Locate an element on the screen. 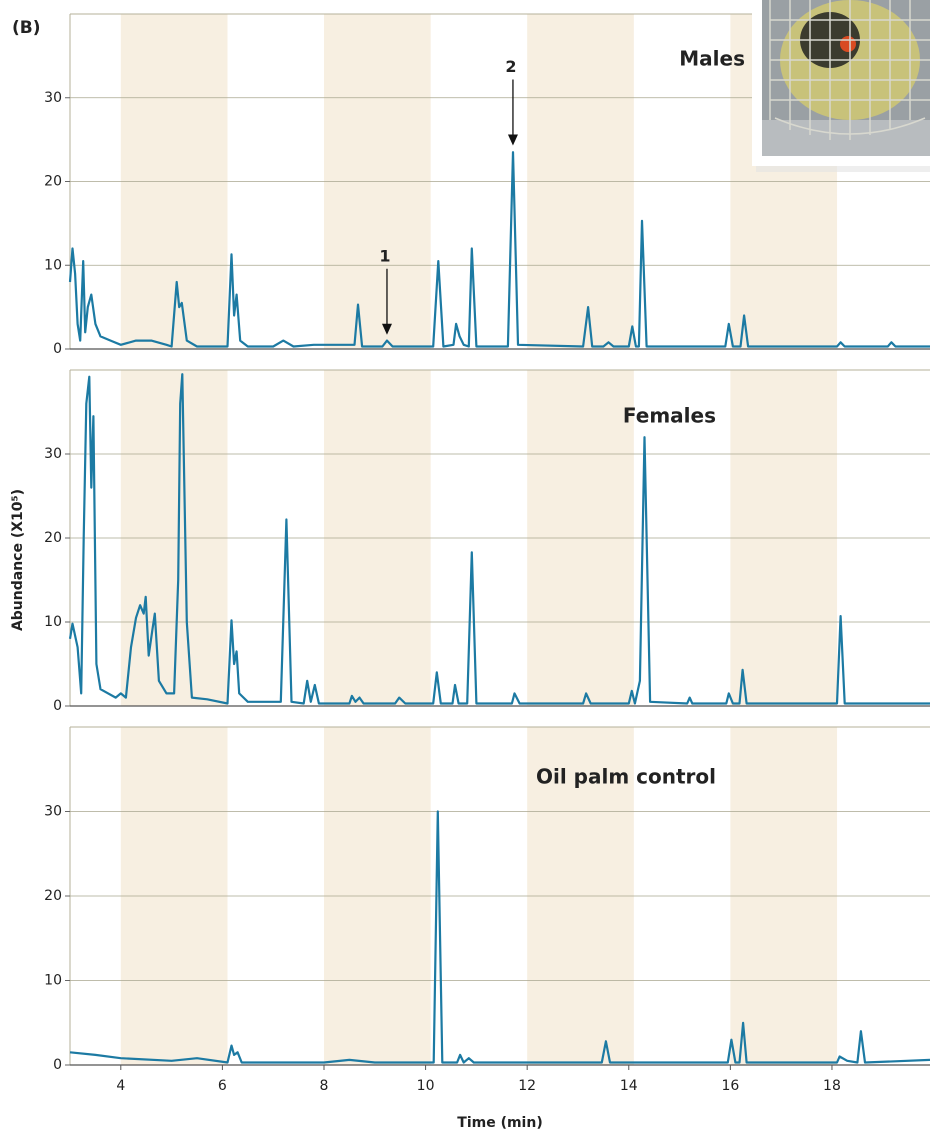 This screenshot has height=1134, width=930. x-tick-label: 16 is located at coordinates (730, 1086).